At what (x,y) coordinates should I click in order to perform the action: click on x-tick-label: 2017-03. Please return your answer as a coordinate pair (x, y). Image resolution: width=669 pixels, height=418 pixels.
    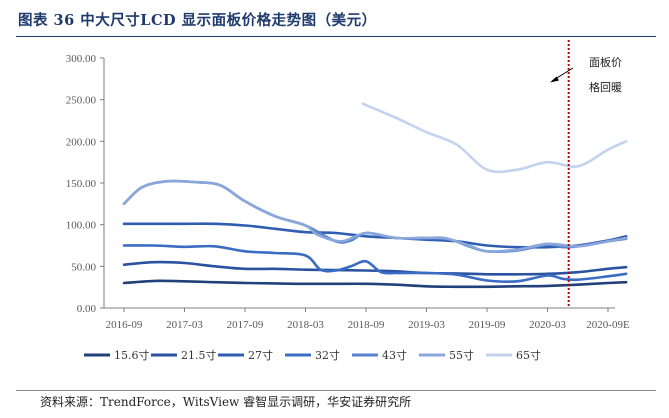
    Looking at the image, I should click on (184, 325).